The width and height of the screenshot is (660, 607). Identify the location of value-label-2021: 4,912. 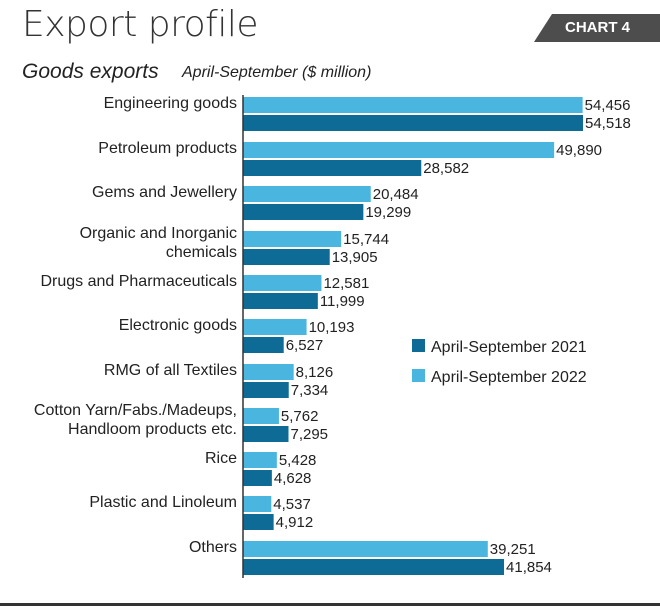
(295, 522).